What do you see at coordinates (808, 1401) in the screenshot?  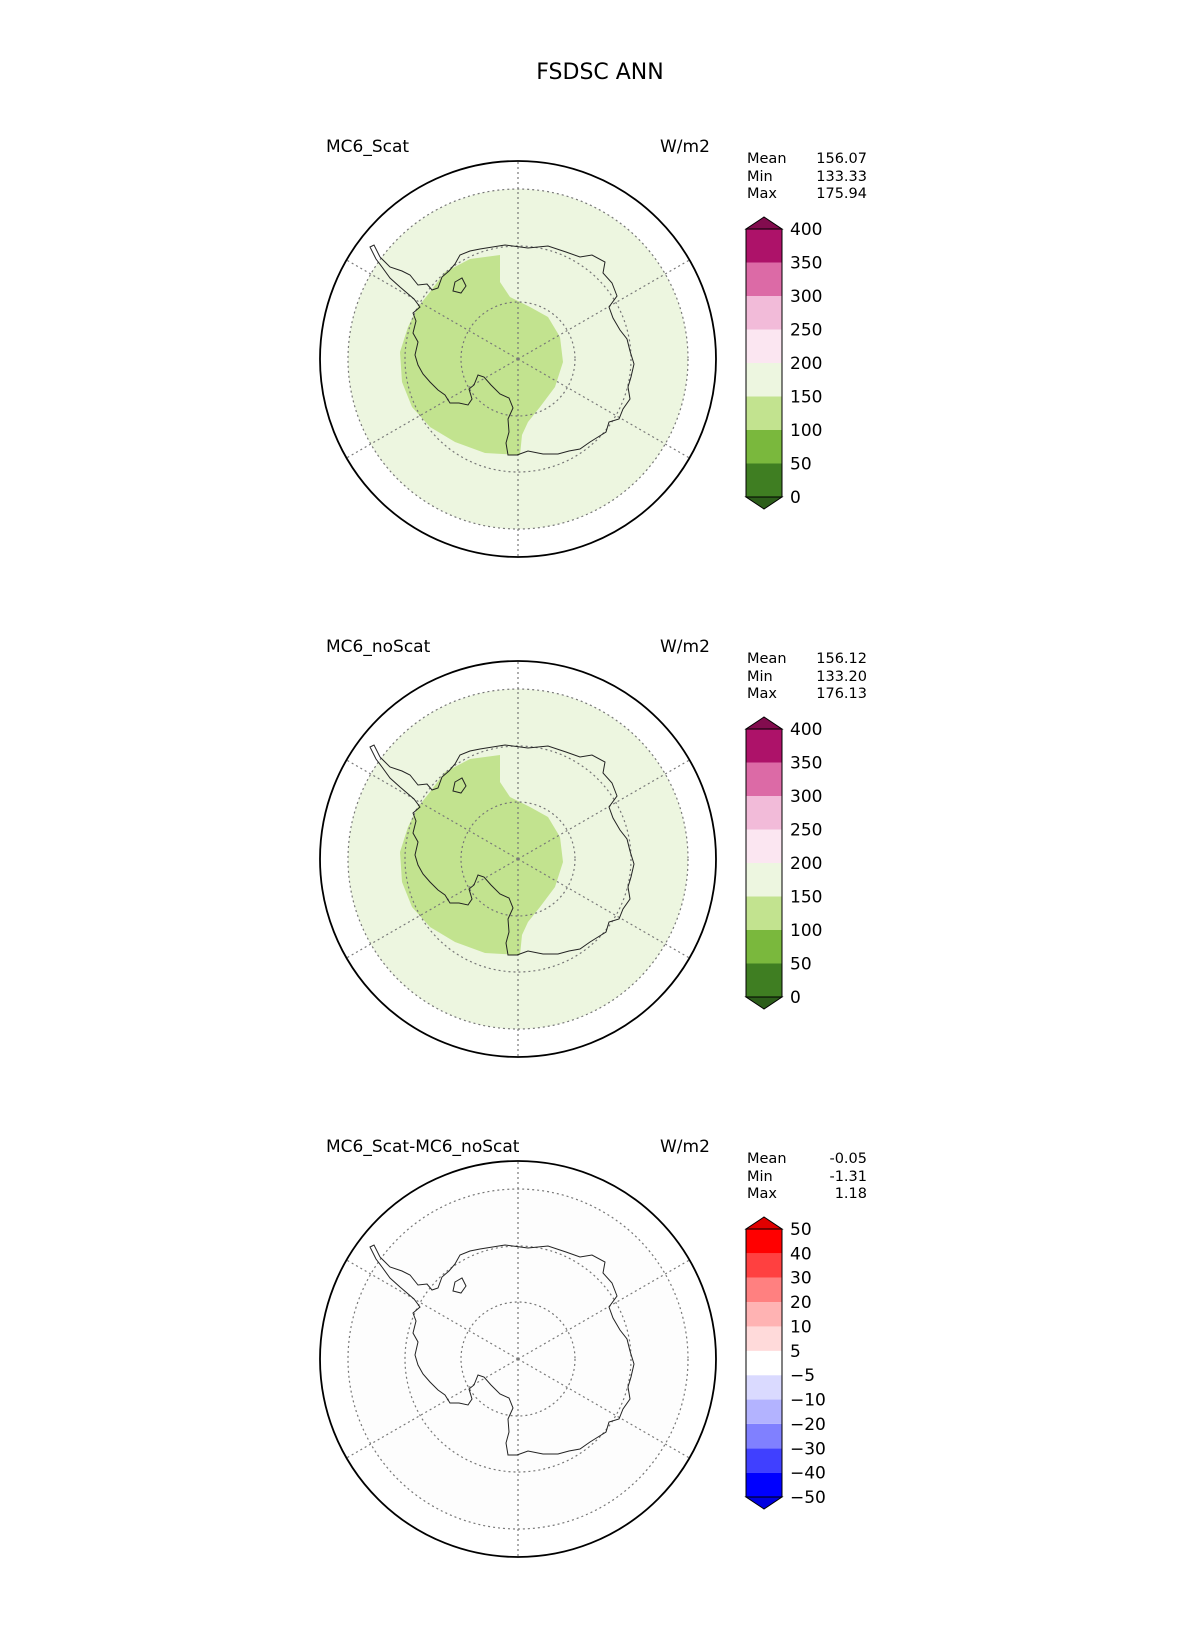 I see `colorbar-tick-label: −10` at bounding box center [808, 1401].